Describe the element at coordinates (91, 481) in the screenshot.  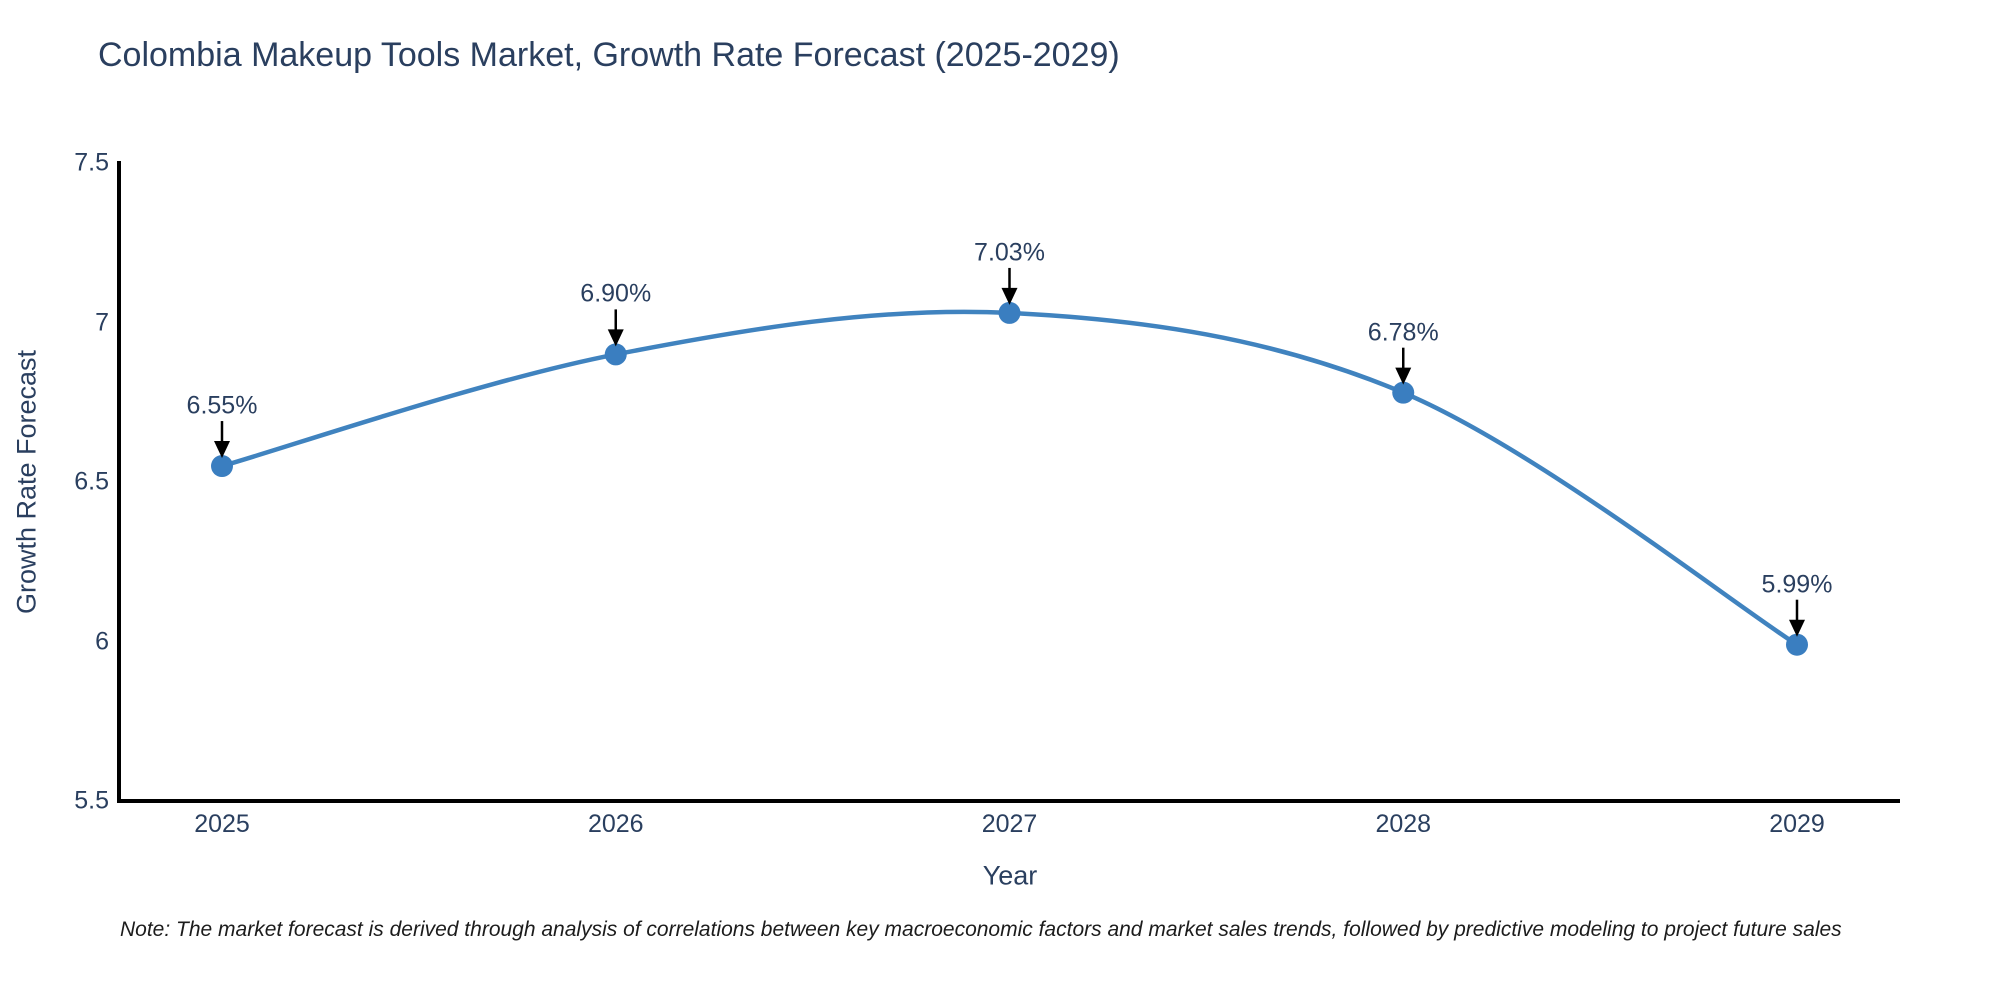
I see `y-tick-label: 6.5` at that location.